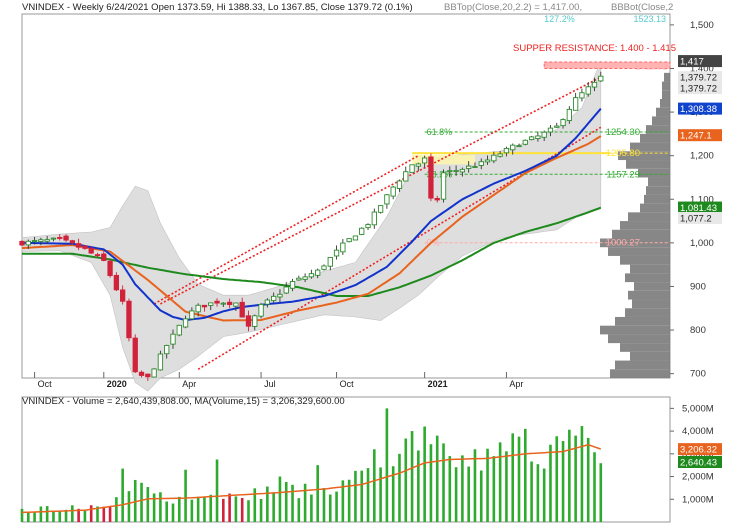 Image resolution: width=748 pixels, height=529 pixels. What do you see at coordinates (649, 19) in the screenshot?
I see `fib-extension-value: 1523.13` at bounding box center [649, 19].